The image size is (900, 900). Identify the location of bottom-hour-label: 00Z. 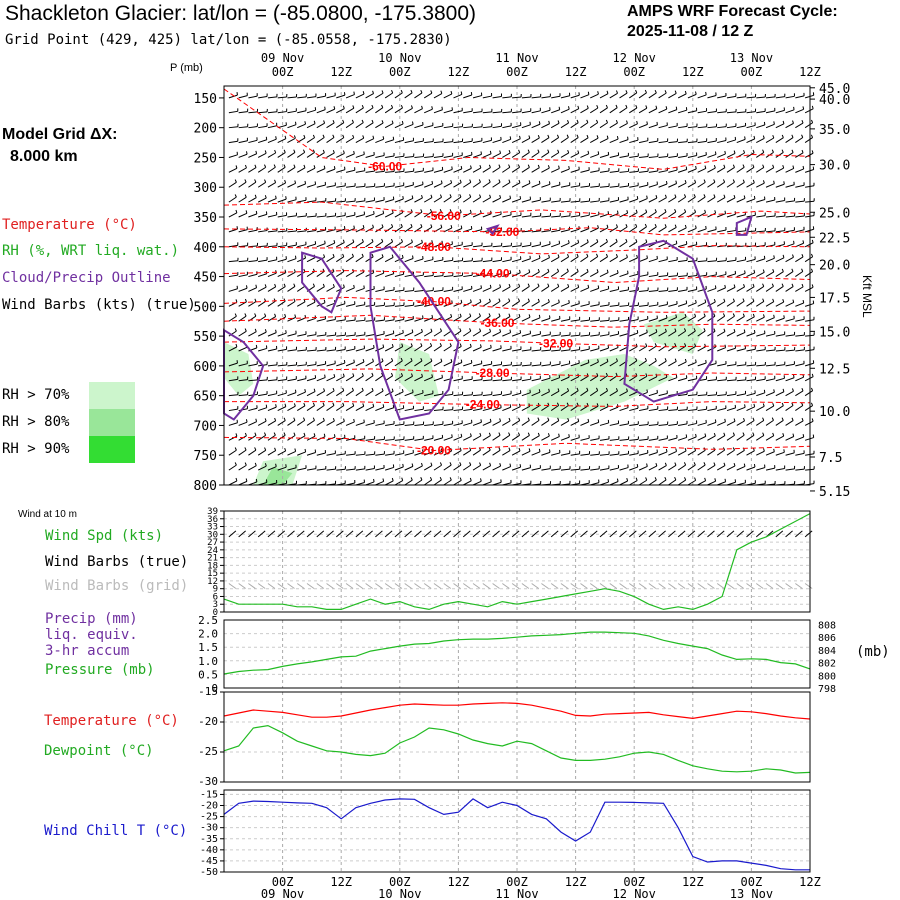
(517, 882).